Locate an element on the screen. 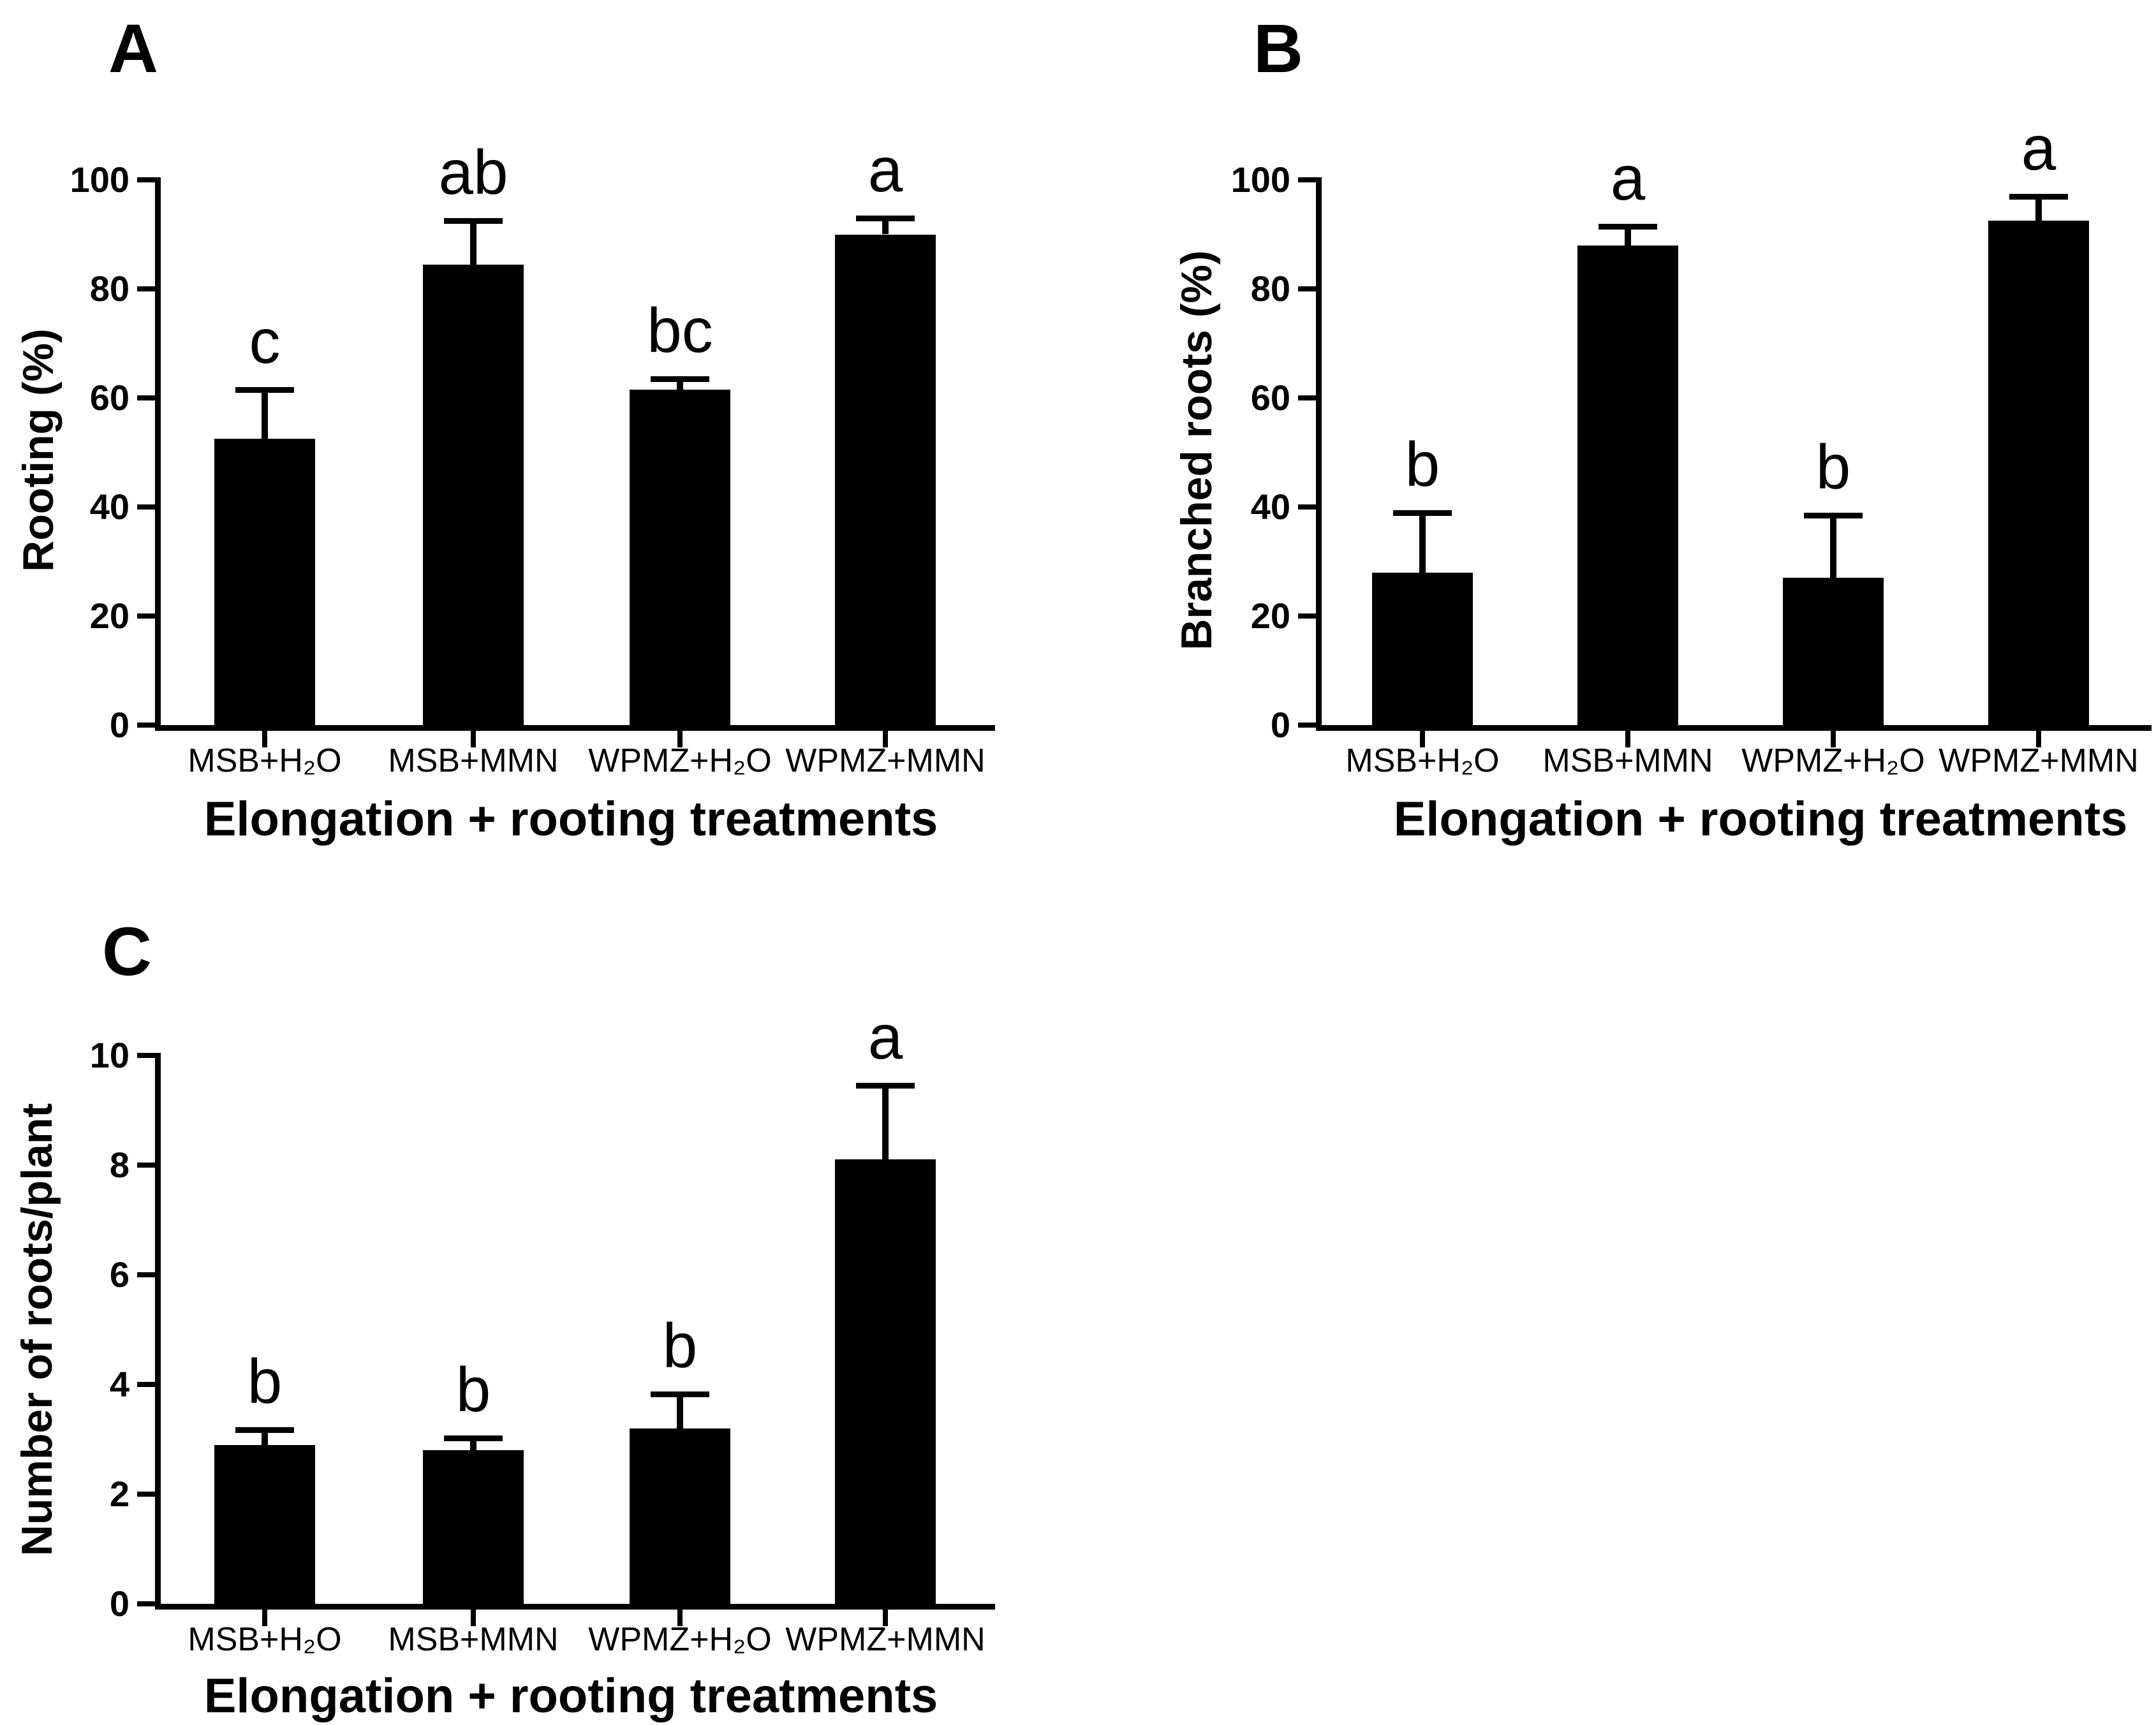 The image size is (2156, 1725). y-tick-label: 2 is located at coordinates (119, 1494).